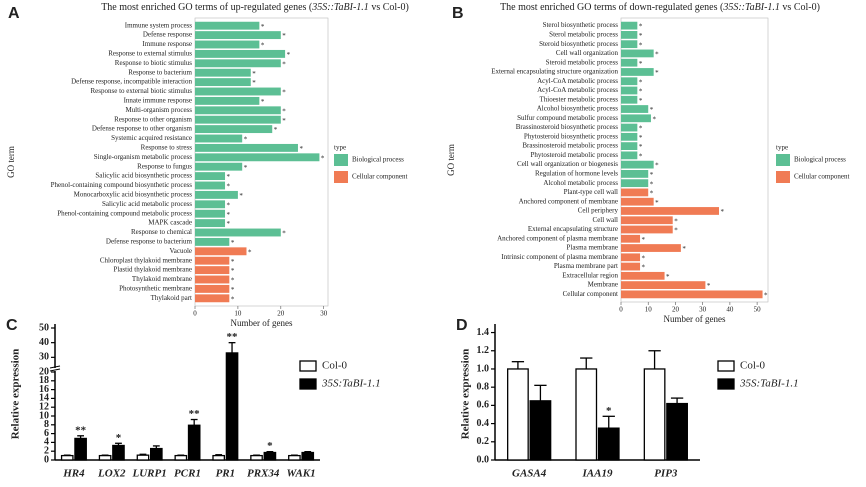 Image resolution: width=866 pixels, height=487 pixels. I want to click on x-tick-label: IAA19, so click(597, 474).